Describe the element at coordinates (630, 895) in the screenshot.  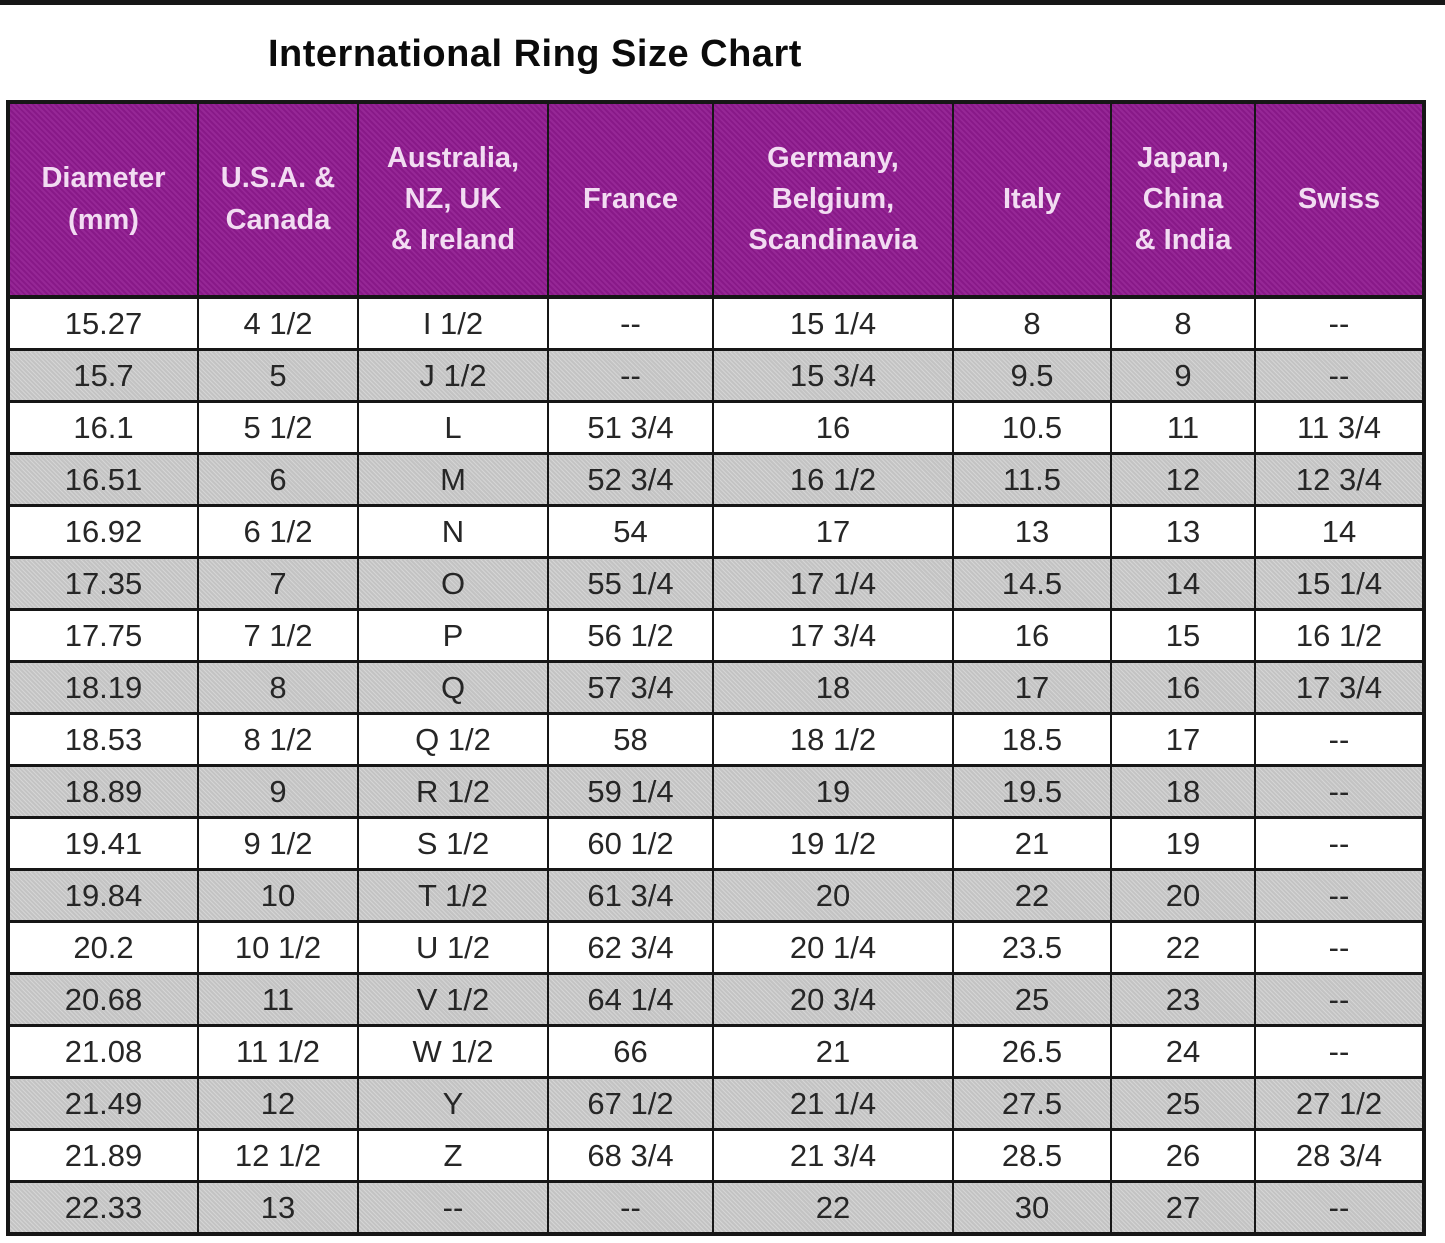
I see `table-cell: 61 3/4` at that location.